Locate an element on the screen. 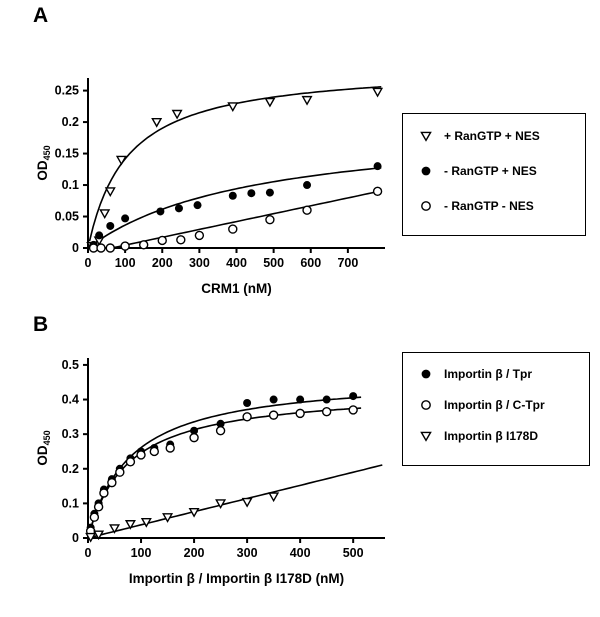 Image resolution: width=600 pixels, height=617 pixels. svg-text: 0.05 is located at coordinates (67, 217).